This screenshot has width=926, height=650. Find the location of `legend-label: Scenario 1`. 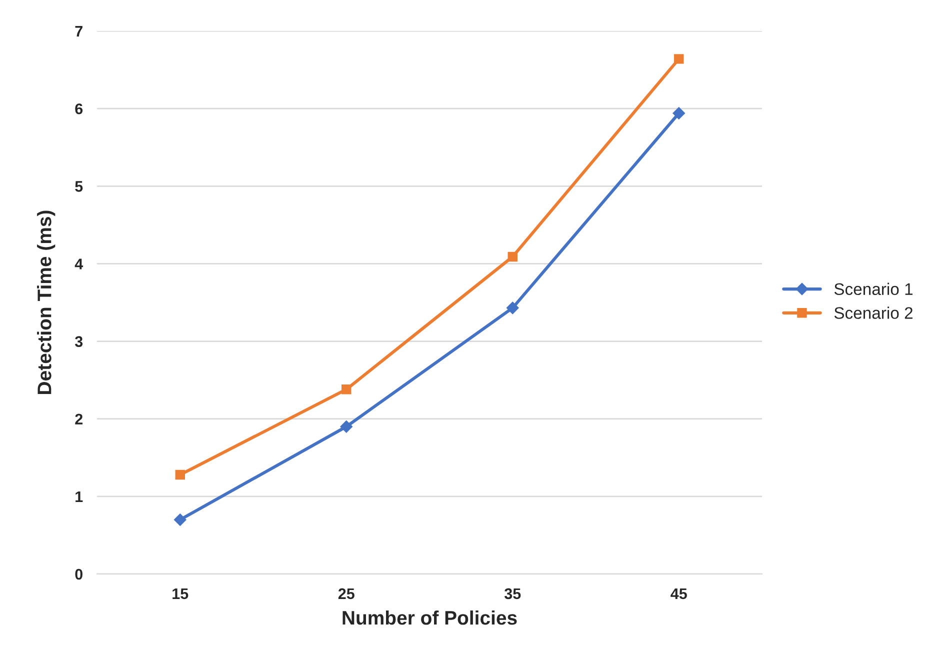

legend-label: Scenario 1 is located at coordinates (873, 289).